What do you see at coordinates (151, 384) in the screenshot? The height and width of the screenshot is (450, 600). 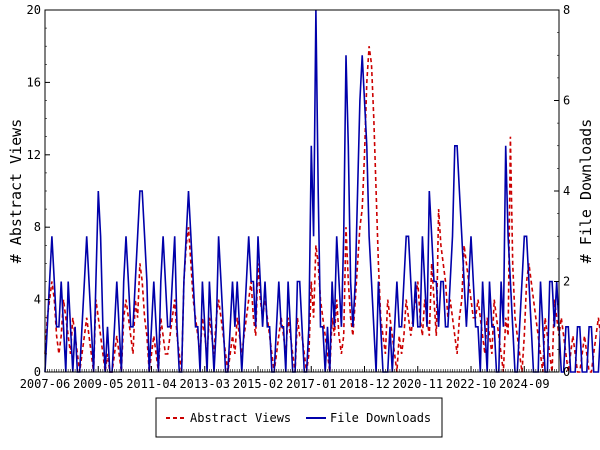 I see `x-tick-label: 2011-04` at bounding box center [151, 384].